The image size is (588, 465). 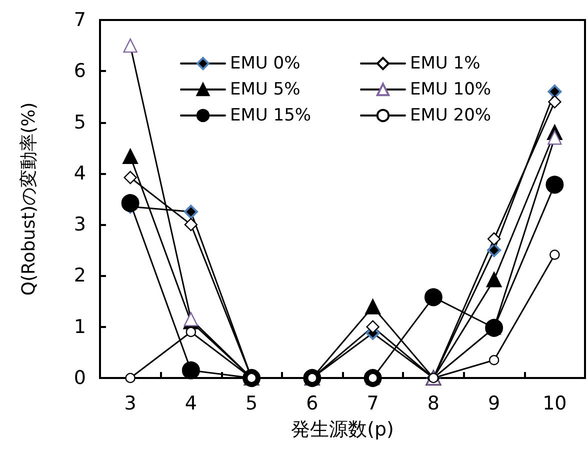 What do you see at coordinates (265, 90) in the screenshot?
I see `legend-label: EMU 5%` at bounding box center [265, 90].